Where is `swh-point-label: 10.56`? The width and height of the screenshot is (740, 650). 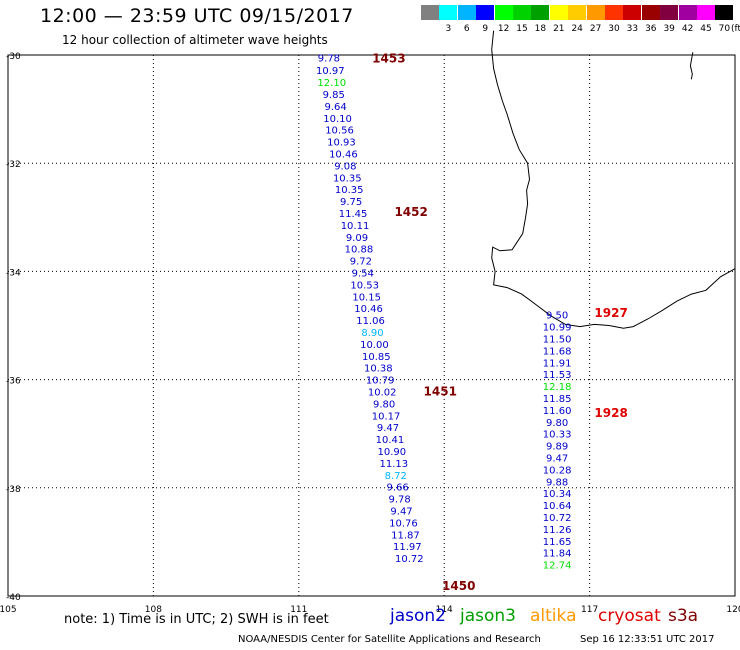 swh-point-label: 10.56 is located at coordinates (339, 131).